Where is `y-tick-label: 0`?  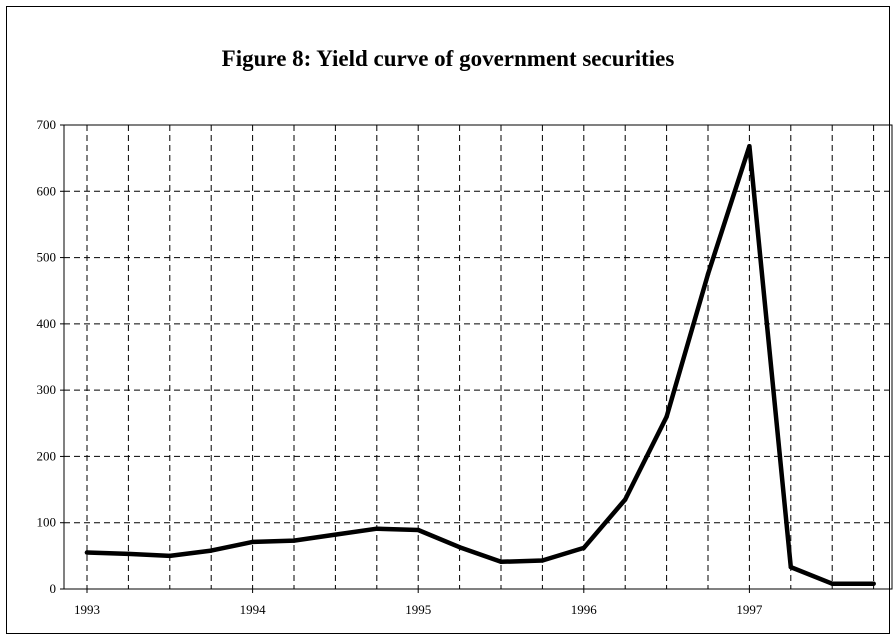 y-tick-label: 0 is located at coordinates (53, 588).